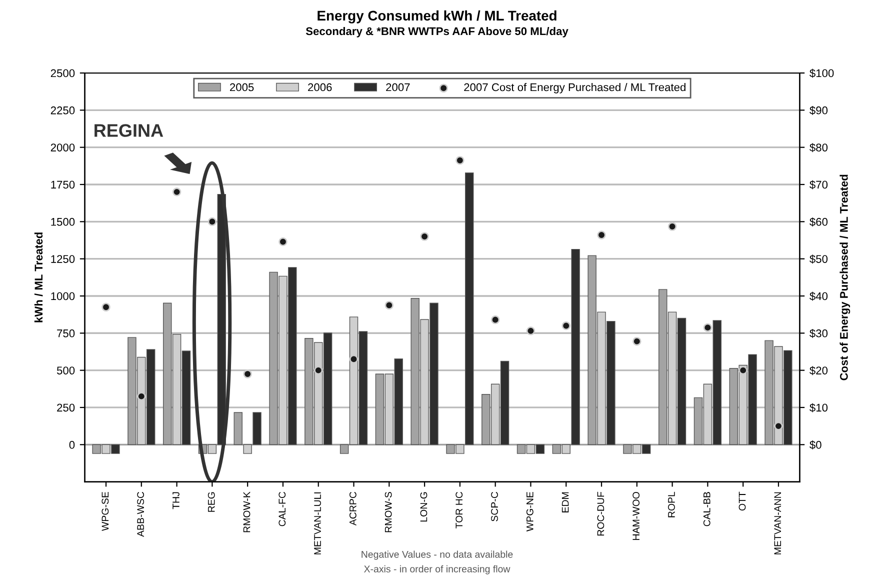  Describe the element at coordinates (62, 110) in the screenshot. I see `y-tick-label: 2250` at that location.